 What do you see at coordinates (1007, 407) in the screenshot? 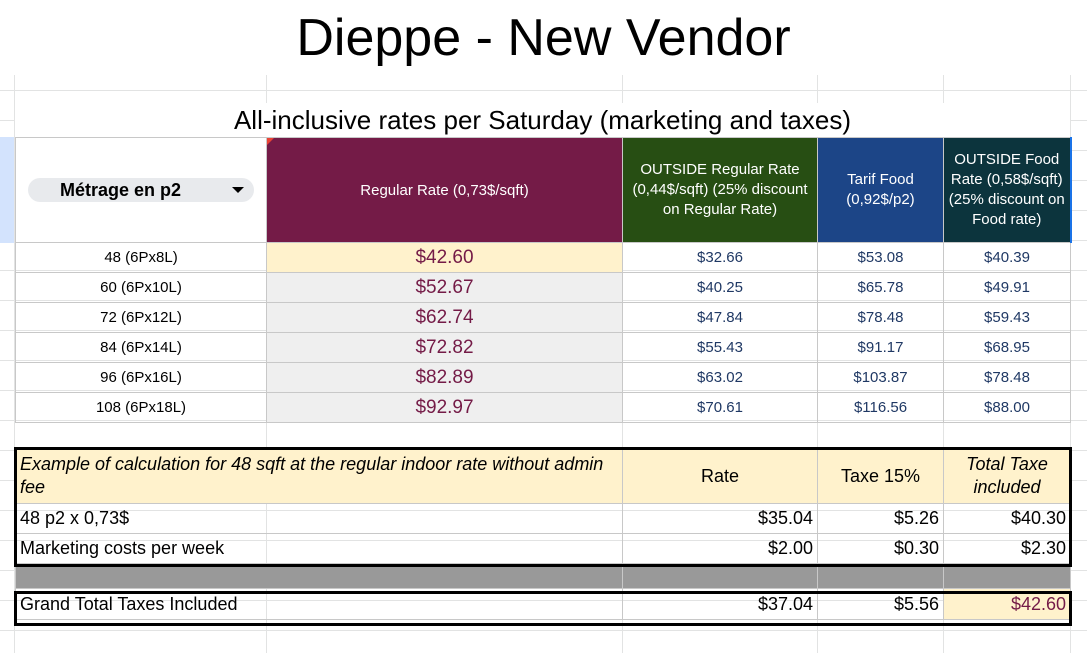
I see `outside-food-cell: $88.00` at bounding box center [1007, 407].